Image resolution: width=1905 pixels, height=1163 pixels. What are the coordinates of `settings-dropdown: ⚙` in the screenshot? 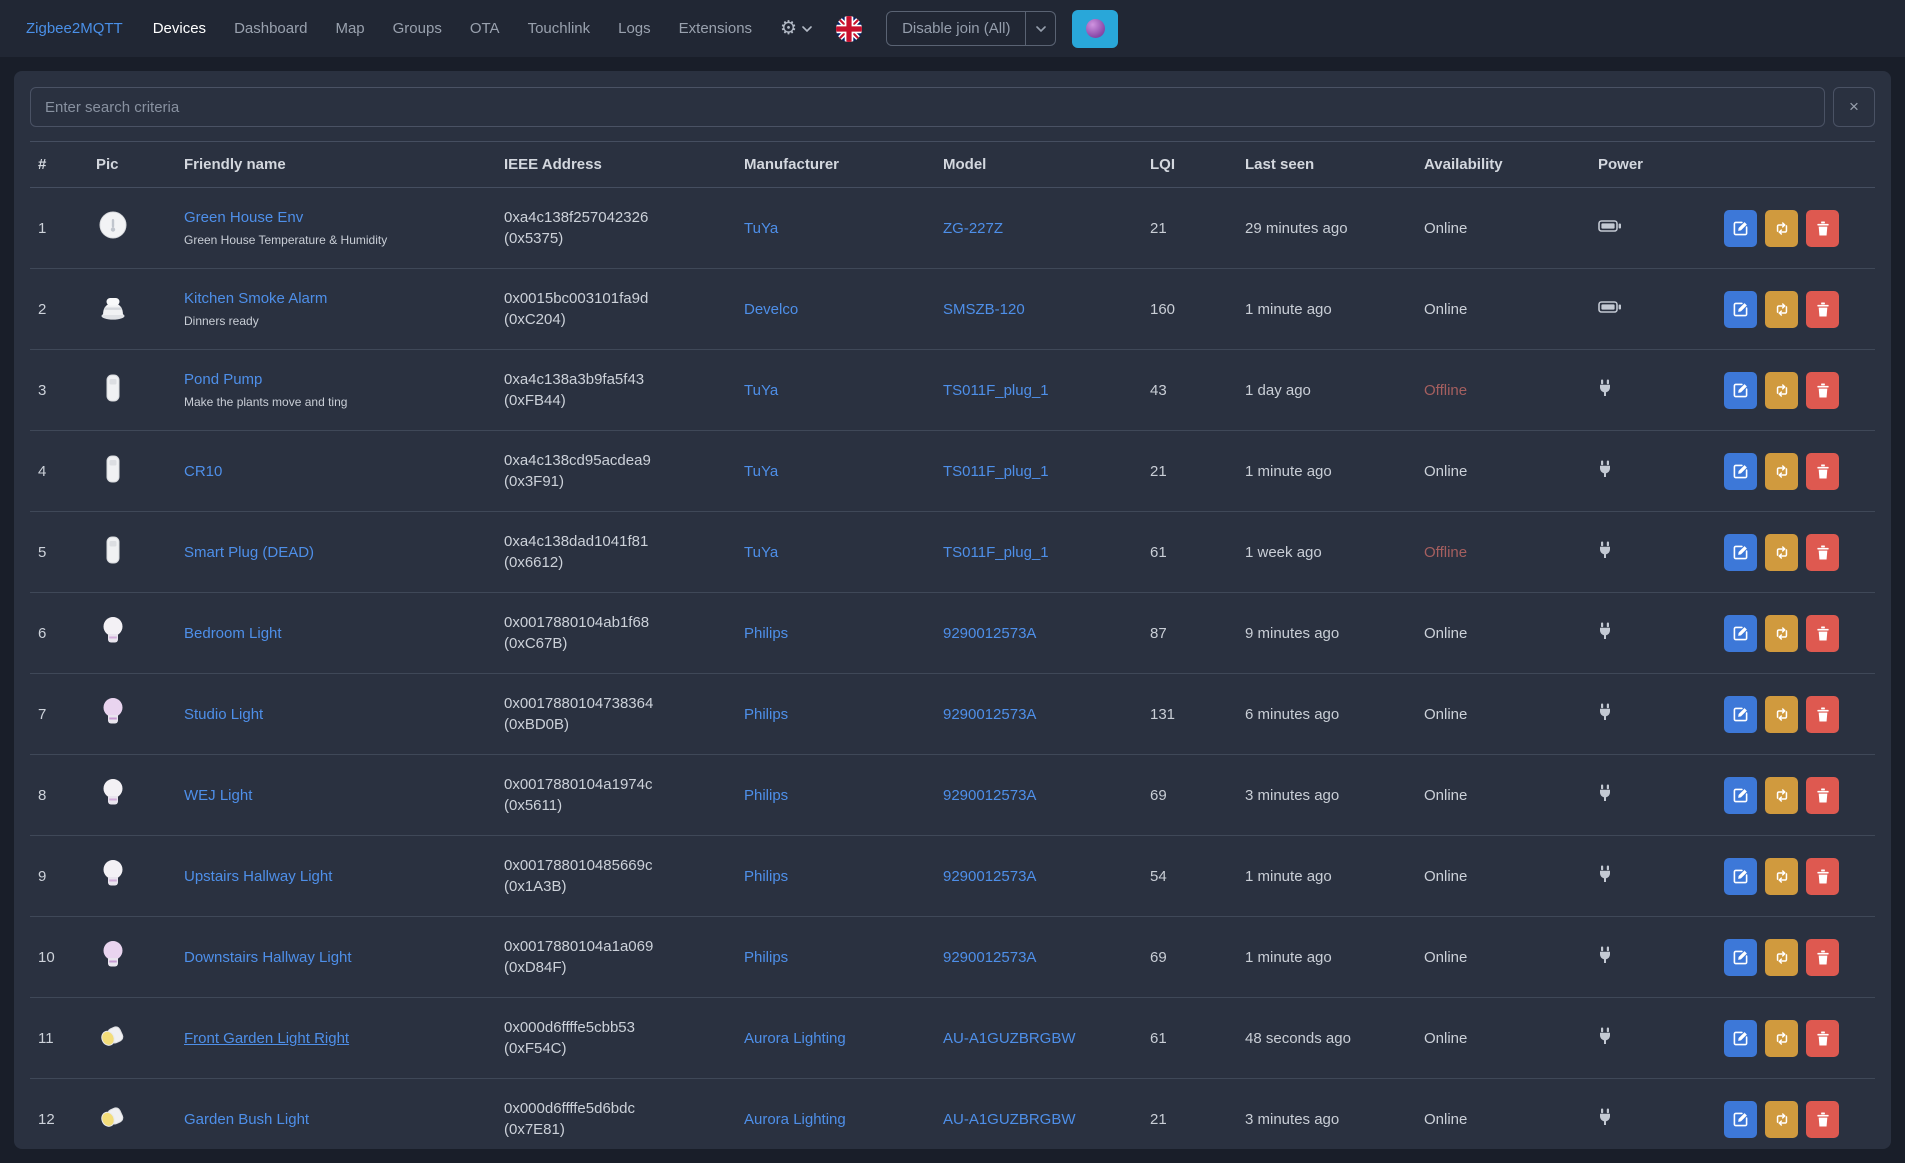 It's located at (796, 28).